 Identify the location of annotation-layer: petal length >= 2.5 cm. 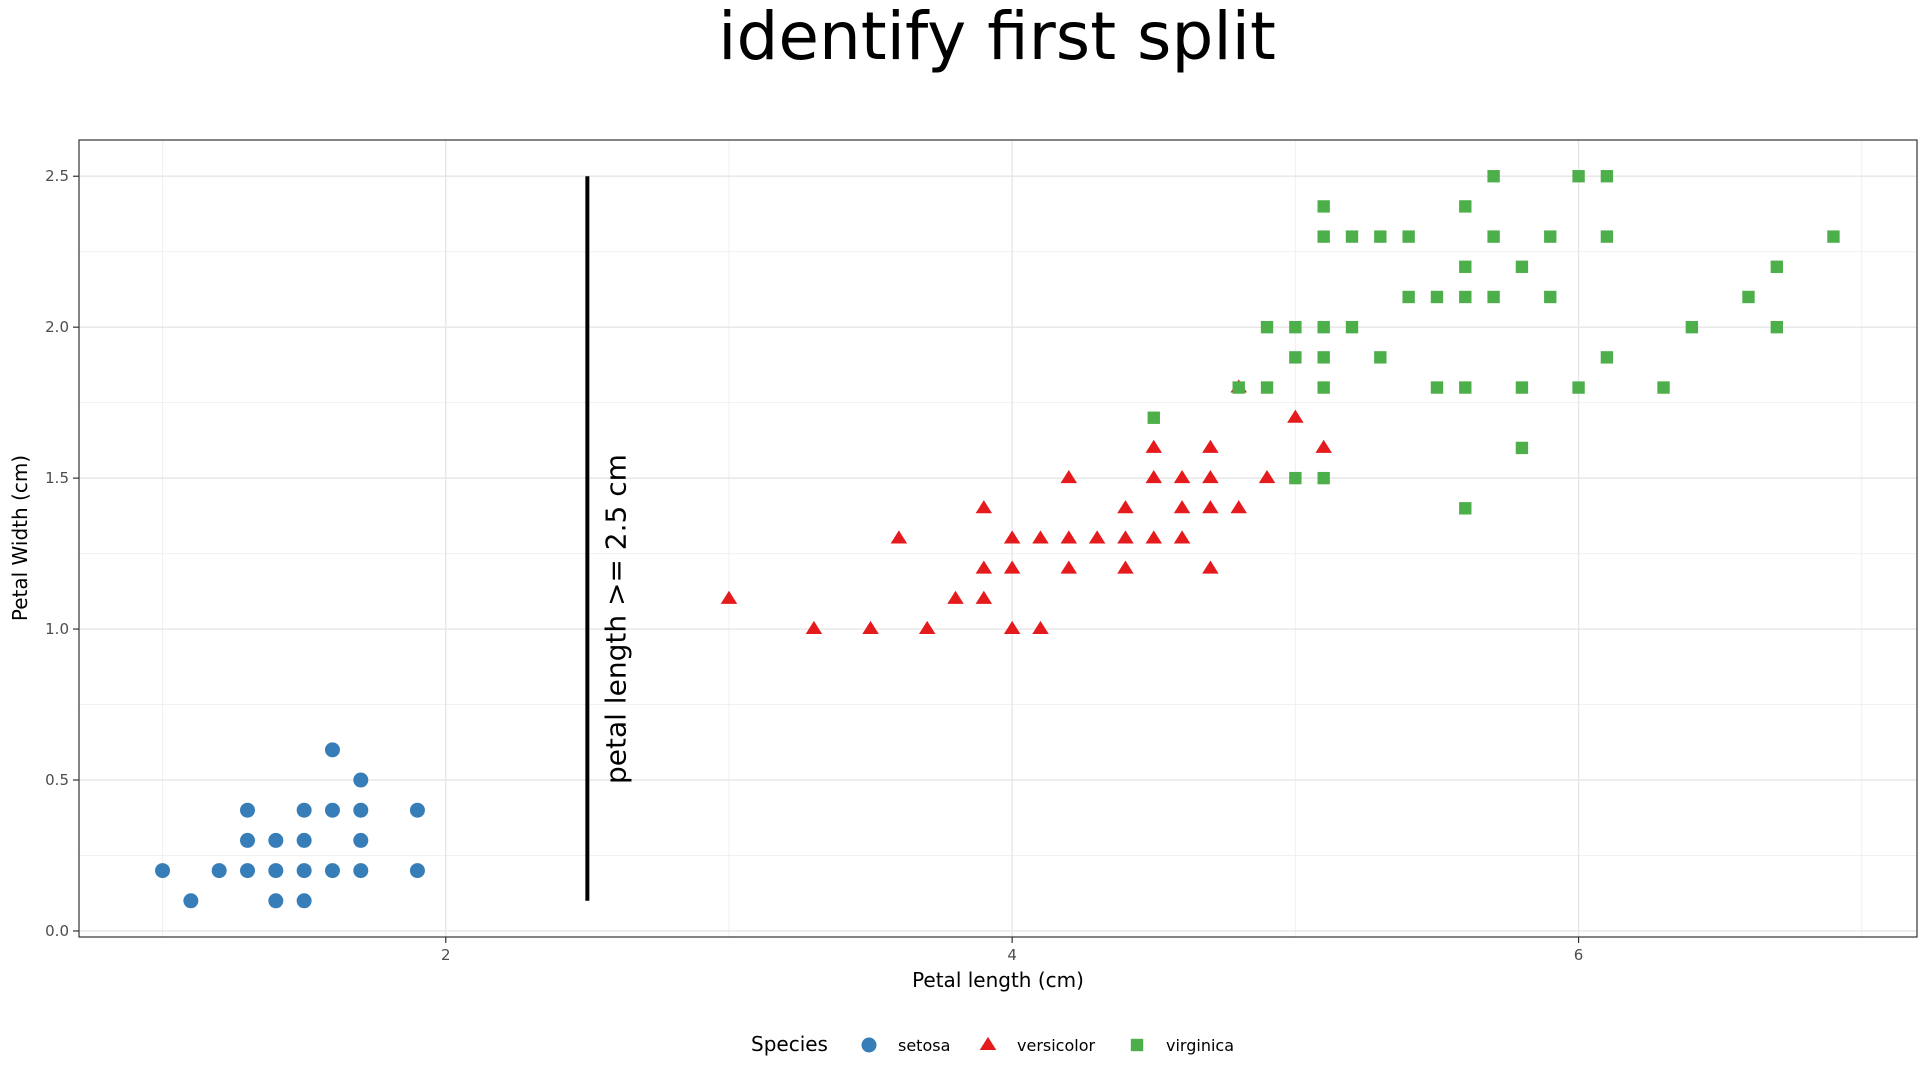
(609, 538).